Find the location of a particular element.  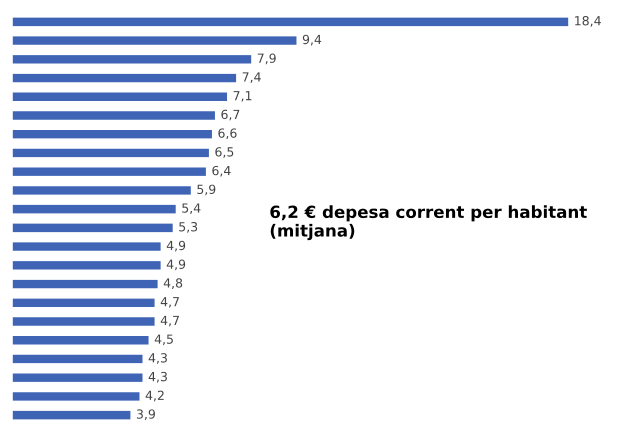

data-label: 7,1 is located at coordinates (243, 96).